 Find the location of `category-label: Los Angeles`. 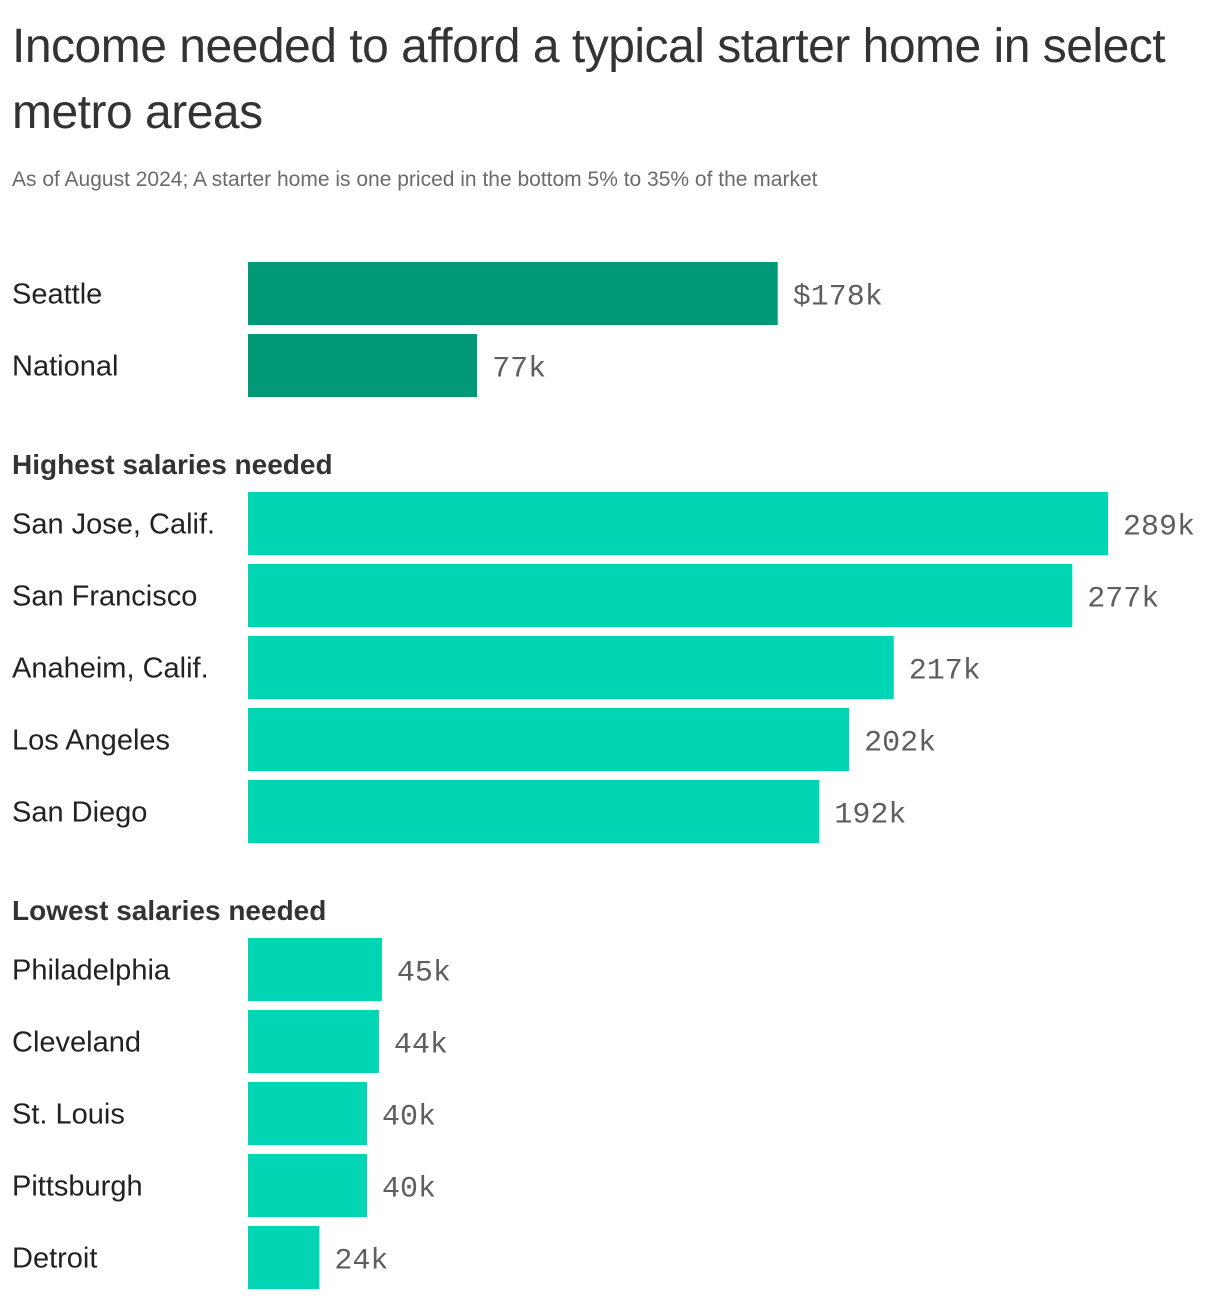

category-label: Los Angeles is located at coordinates (91, 741).